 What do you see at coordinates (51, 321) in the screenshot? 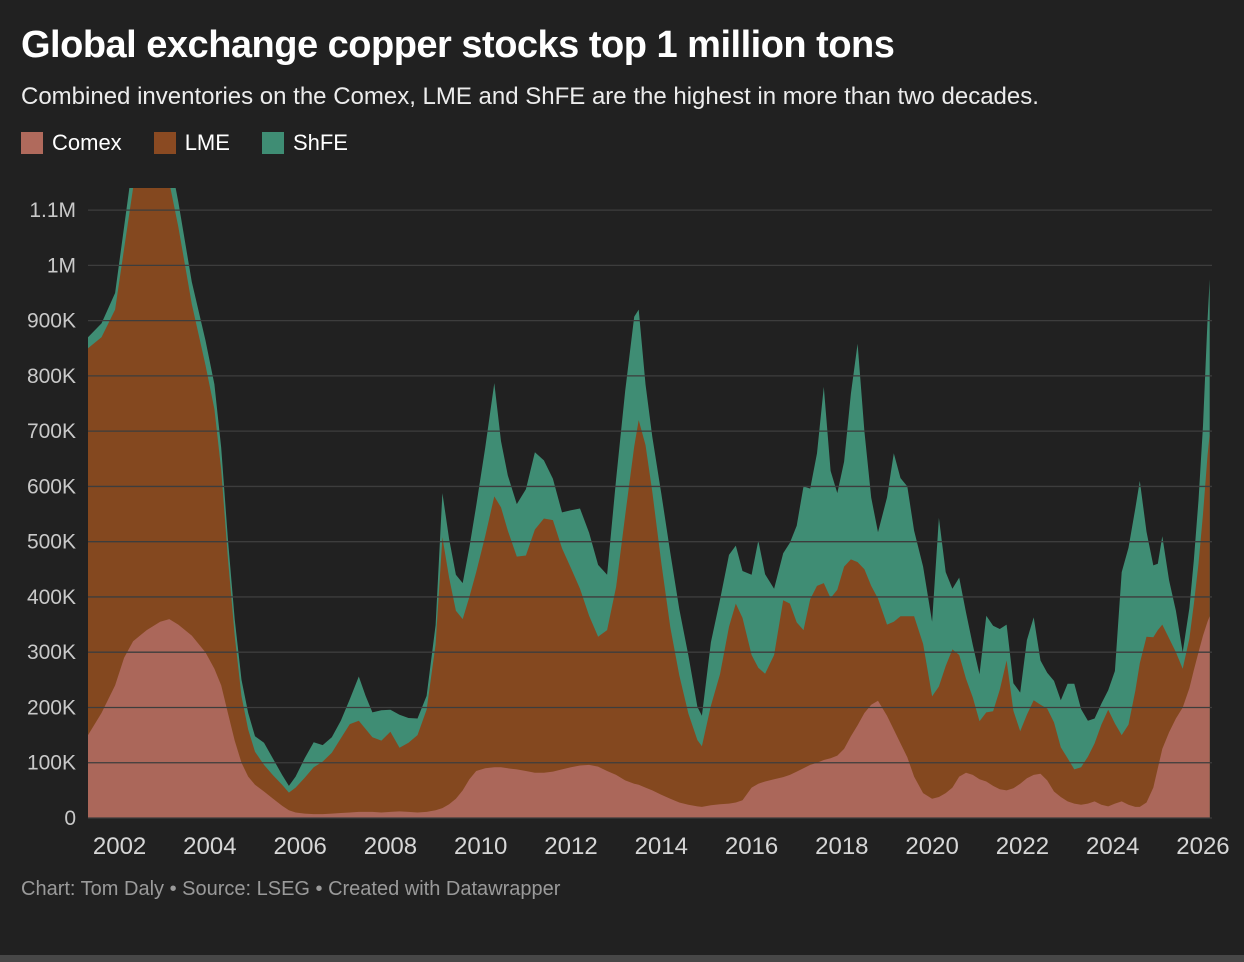
I see `y-axis-label: 900K` at bounding box center [51, 321].